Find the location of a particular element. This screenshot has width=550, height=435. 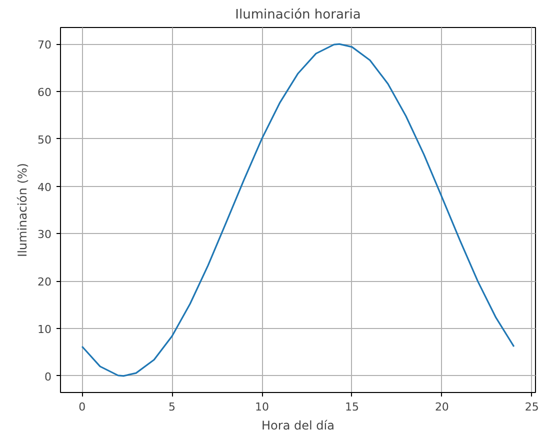

x-tick-label: 0 is located at coordinates (82, 407).